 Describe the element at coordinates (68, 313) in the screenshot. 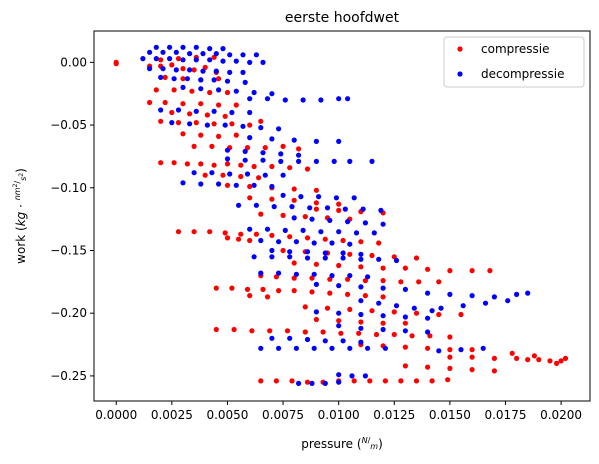

I see `y-tick-label: −0.20` at that location.